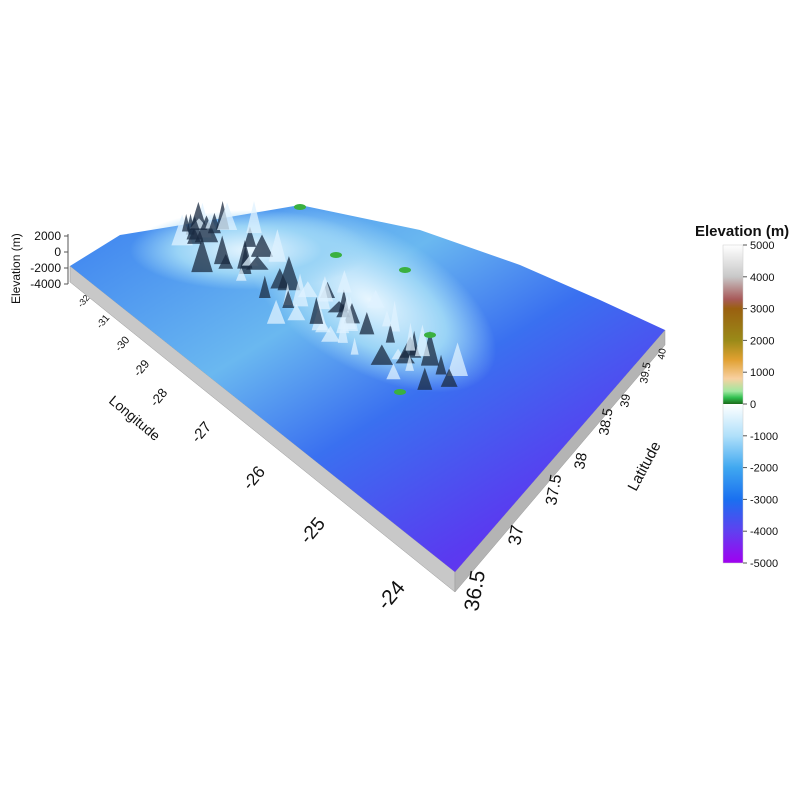 The height and width of the screenshot is (800, 800). Describe the element at coordinates (762, 278) in the screenshot. I see `colorbar-tick-label: 4000` at that location.